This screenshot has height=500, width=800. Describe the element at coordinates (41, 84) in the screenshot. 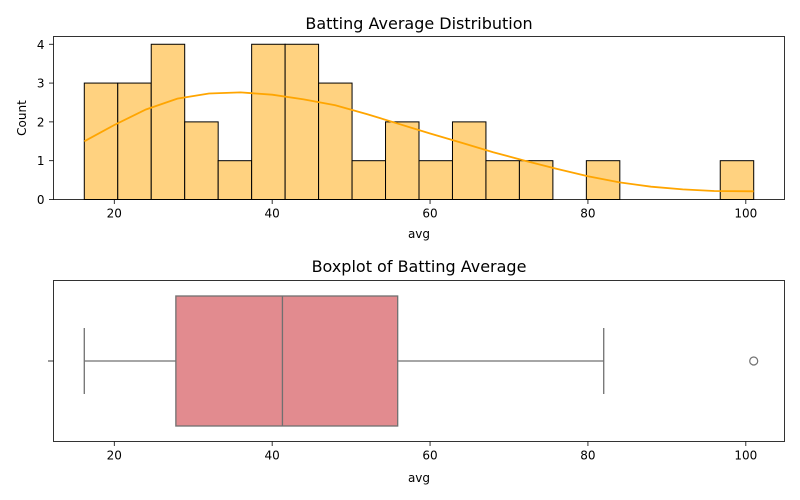

I see `y-tick-label: 3` at that location.